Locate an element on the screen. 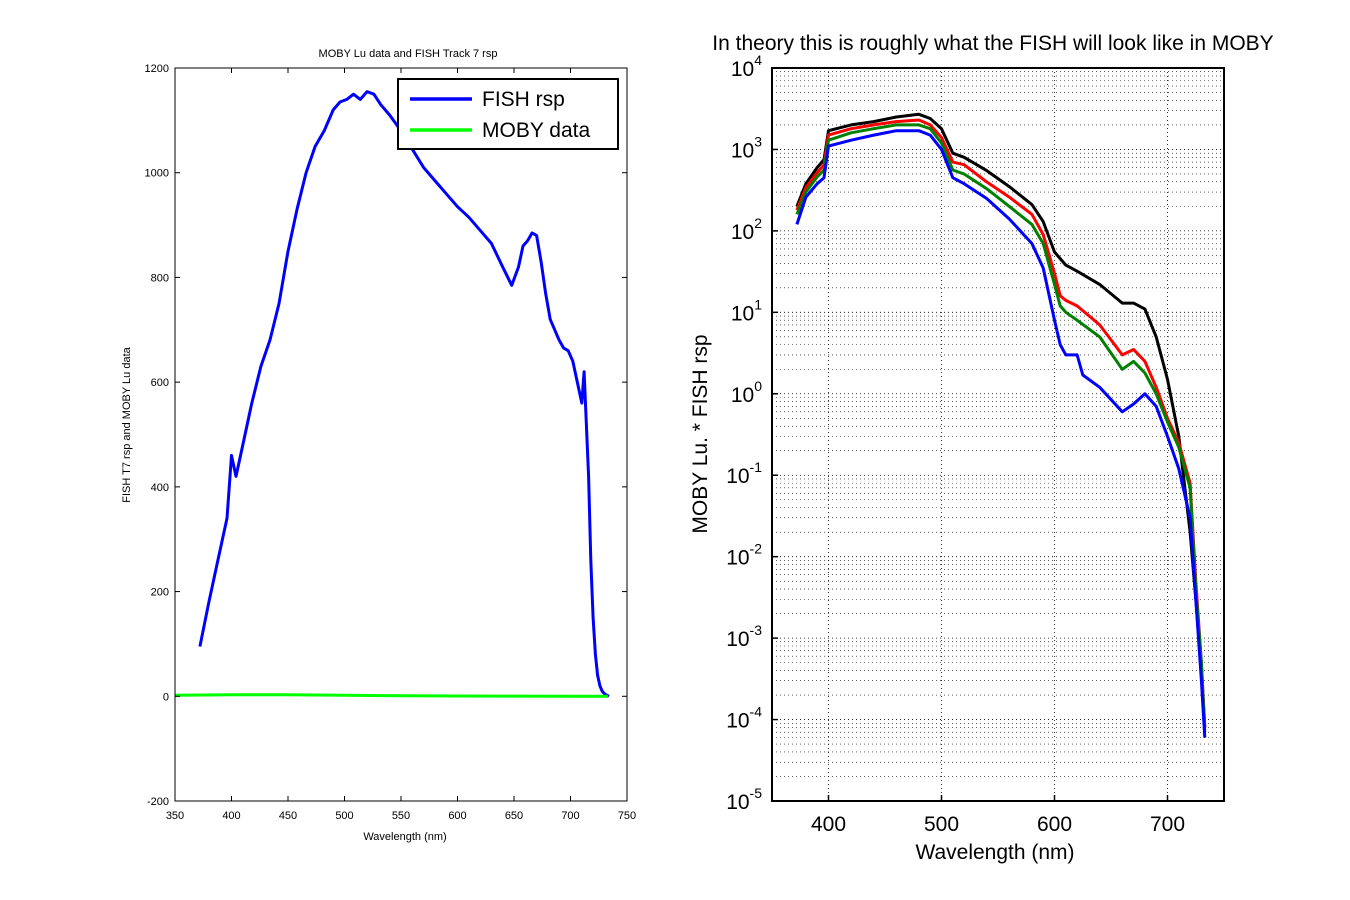 The width and height of the screenshot is (1350, 900). right-y-tick-label: 10⁻⁴ is located at coordinates (744, 718).